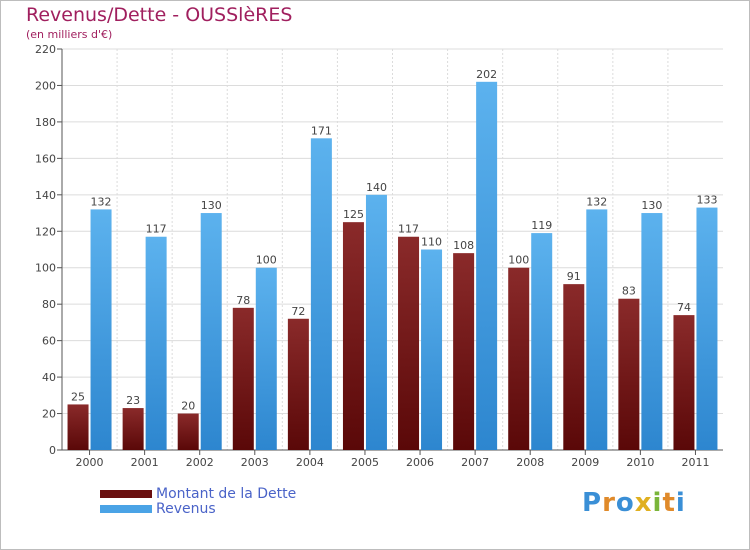  Describe the element at coordinates (310, 462) in the screenshot. I see `x-tick-label: 2004` at that location.